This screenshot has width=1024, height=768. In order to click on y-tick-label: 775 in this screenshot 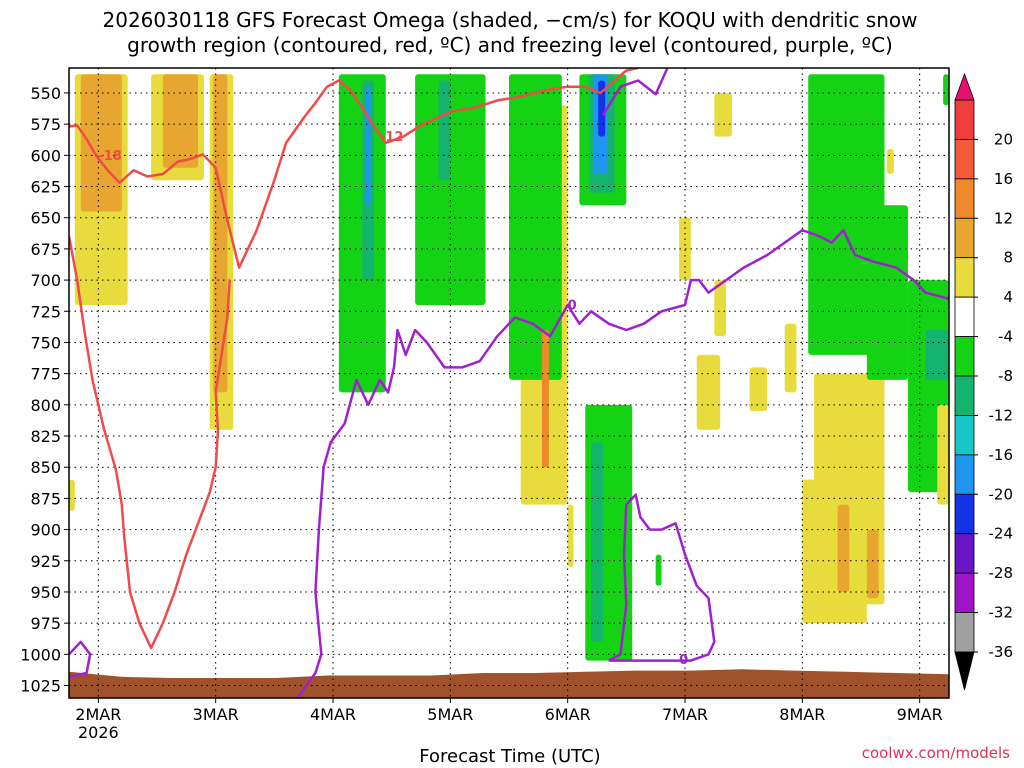, I will do `click(45, 374)`.